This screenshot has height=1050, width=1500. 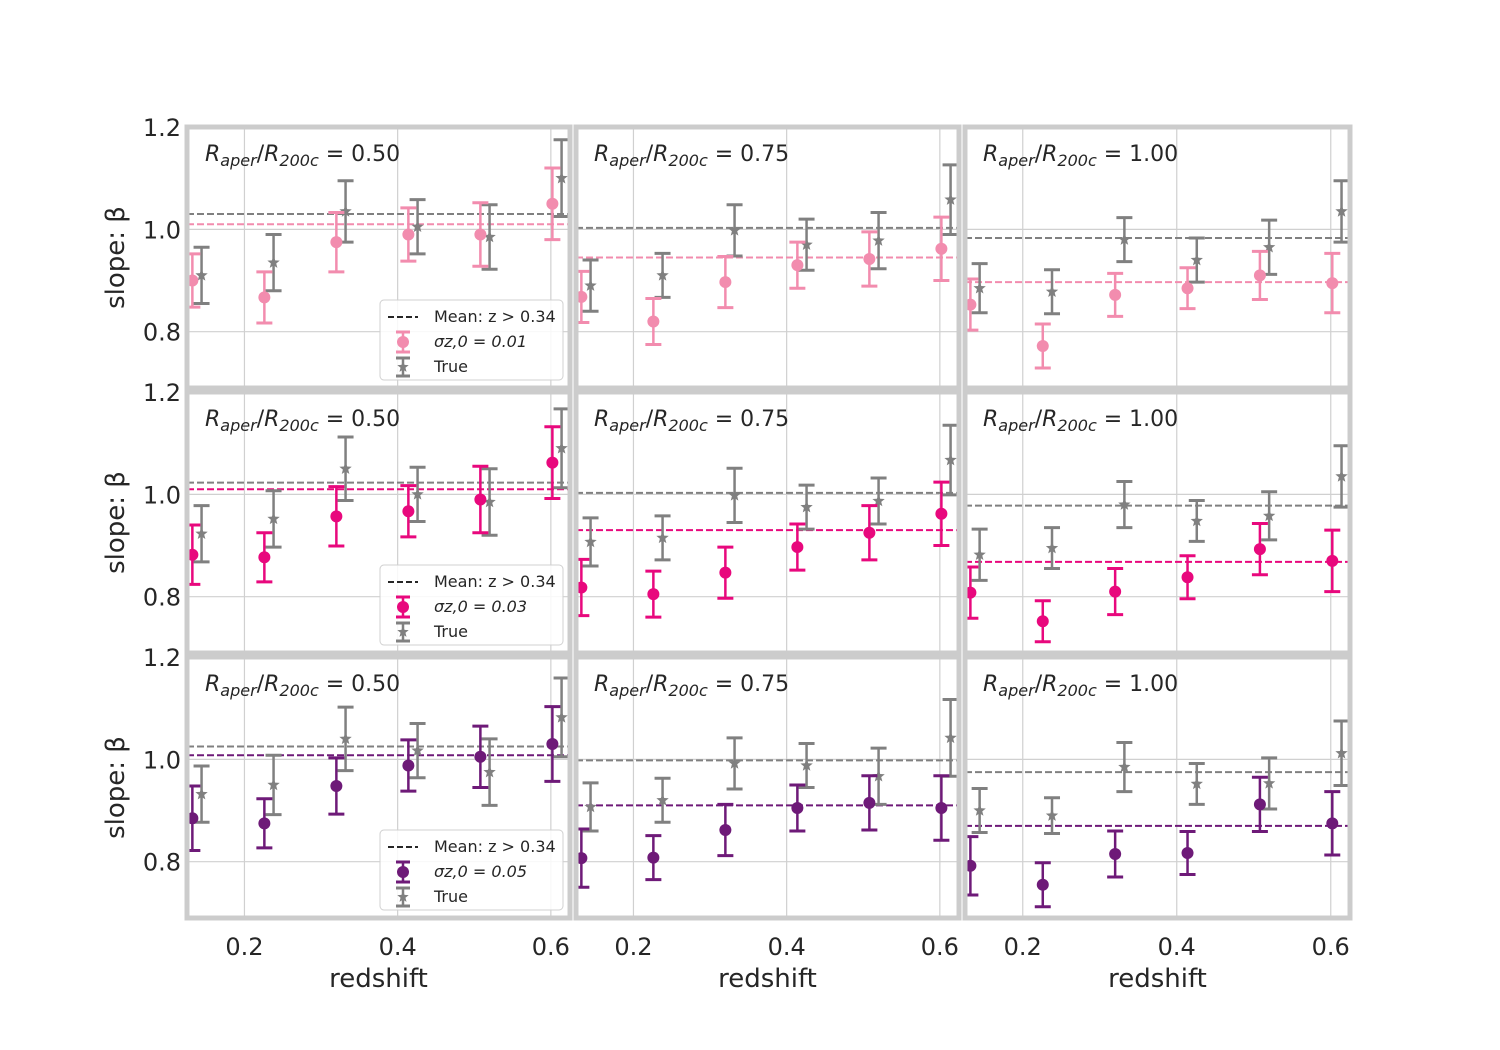 I want to click on legend-box, so click(x=471, y=340).